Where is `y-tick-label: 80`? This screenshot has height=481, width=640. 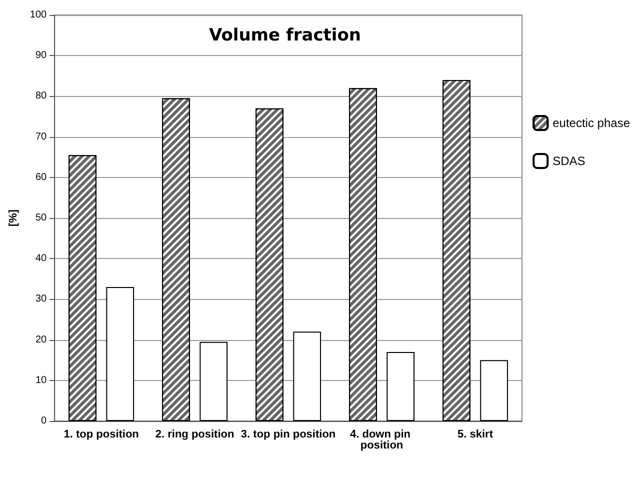 y-tick-label: 80 is located at coordinates (41, 96).